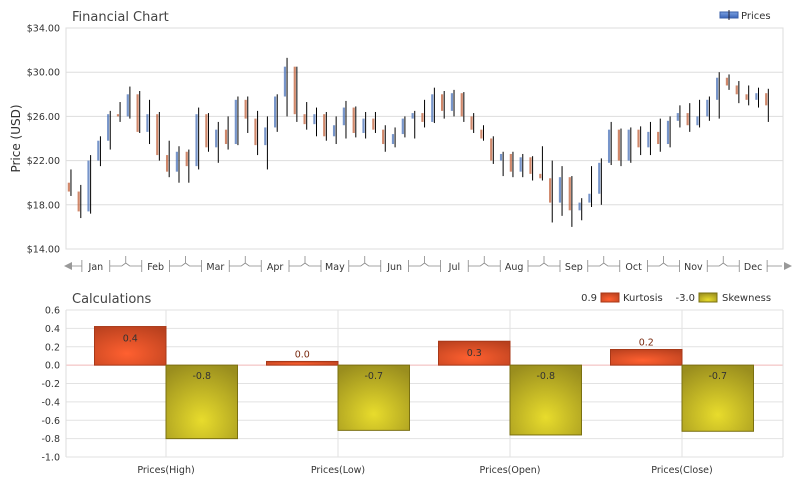  I want to click on data-label: 0.4, so click(130, 339).